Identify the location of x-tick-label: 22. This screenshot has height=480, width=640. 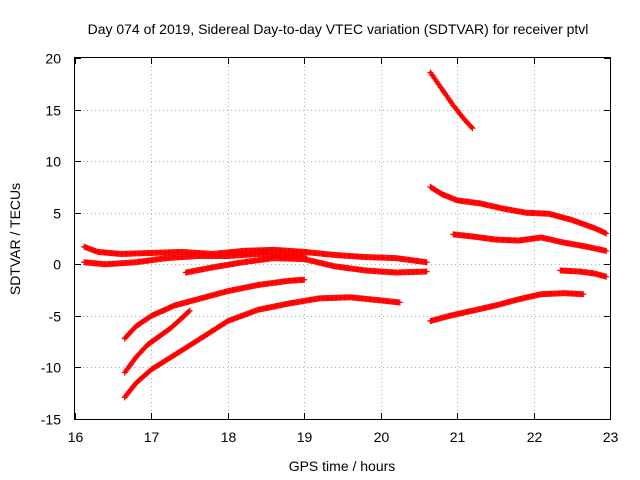
(535, 437).